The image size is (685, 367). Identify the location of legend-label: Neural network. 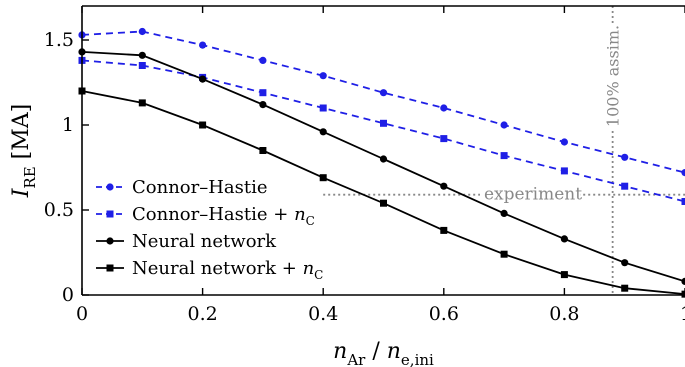
(204, 241).